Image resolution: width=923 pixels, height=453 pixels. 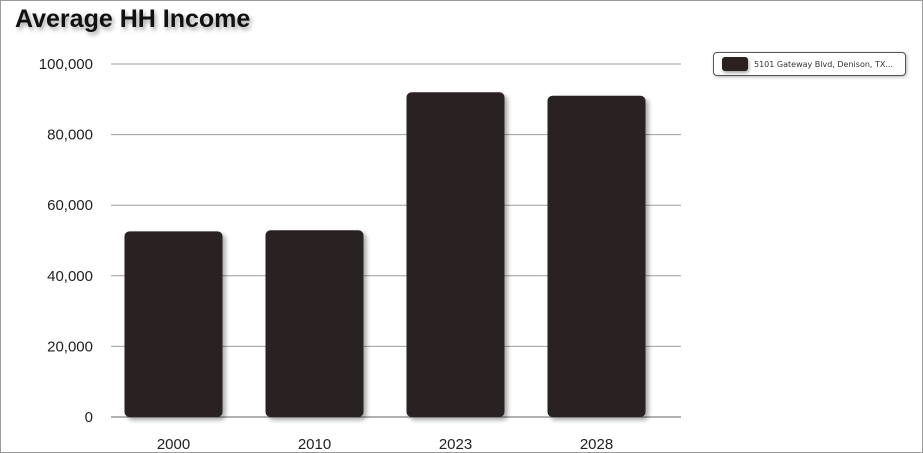 I want to click on y-tick-label: 0, so click(x=89, y=417).